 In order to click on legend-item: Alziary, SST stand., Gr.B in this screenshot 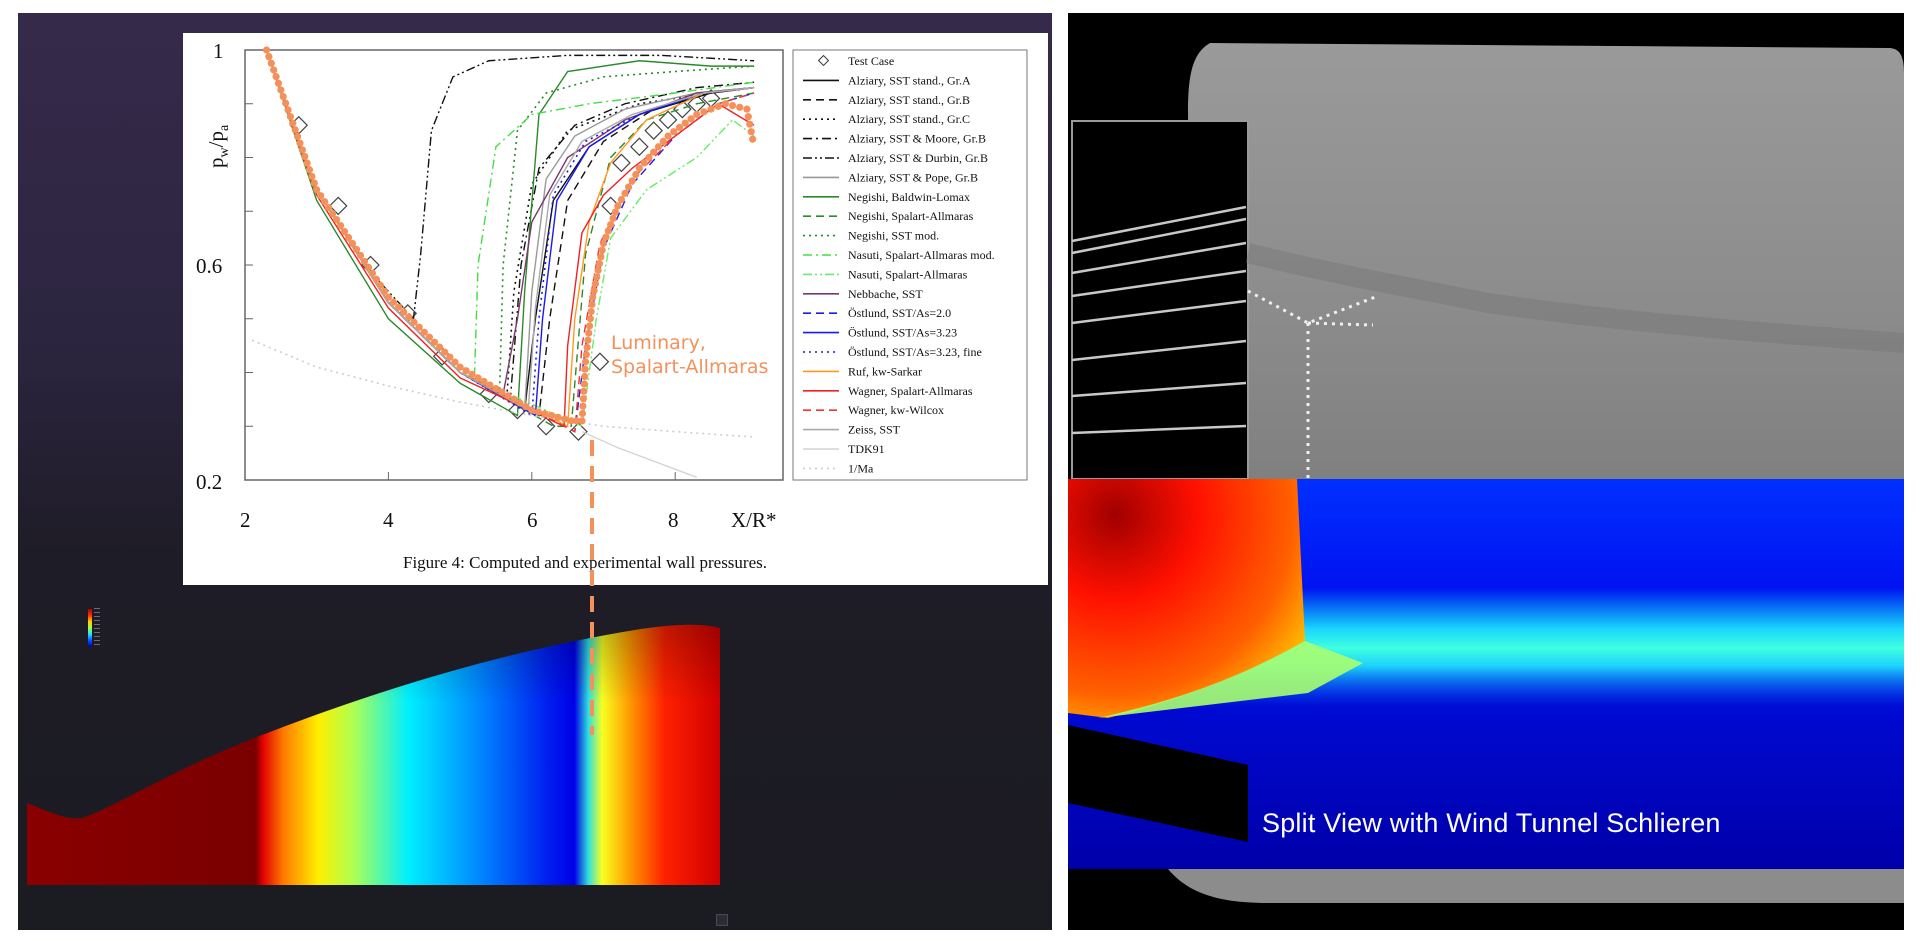, I will do `click(909, 100)`.